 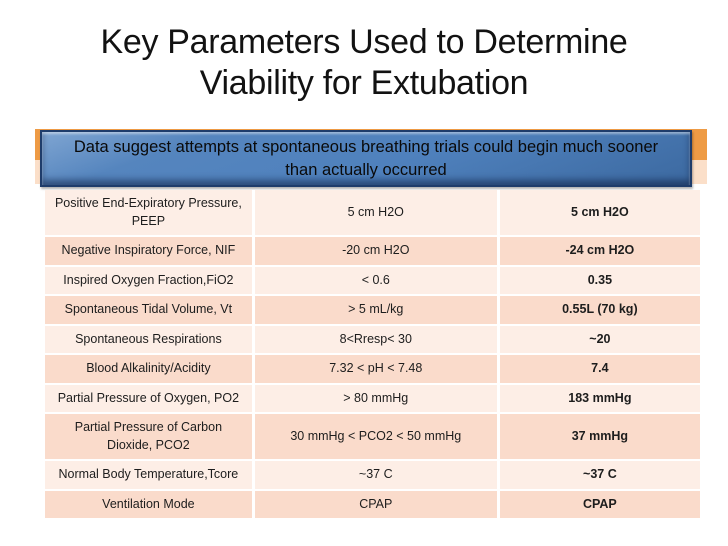 I want to click on parameter-name-cell: Spontaneous Tidal Volume, Vt, so click(x=149, y=310).